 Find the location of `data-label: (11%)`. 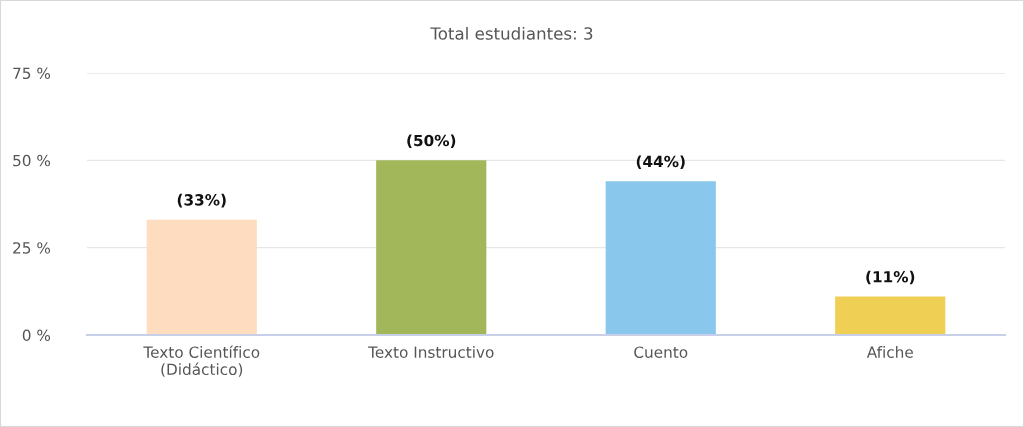

data-label: (11%) is located at coordinates (890, 277).